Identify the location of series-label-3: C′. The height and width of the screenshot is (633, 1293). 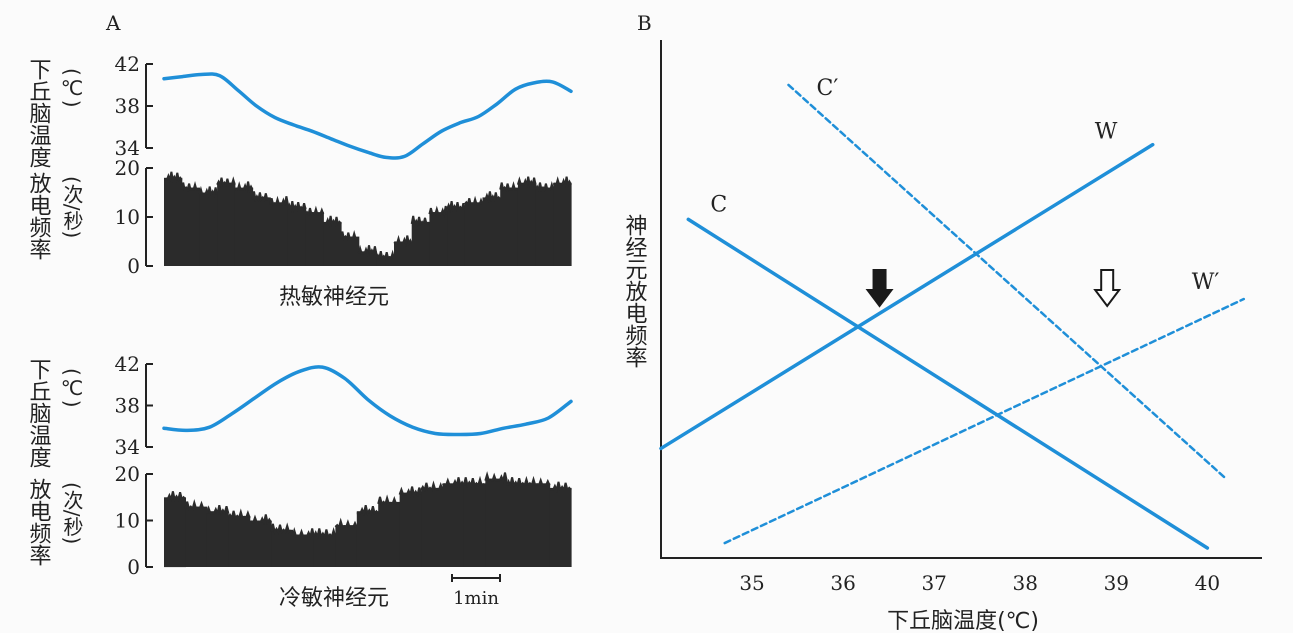
(827, 88).